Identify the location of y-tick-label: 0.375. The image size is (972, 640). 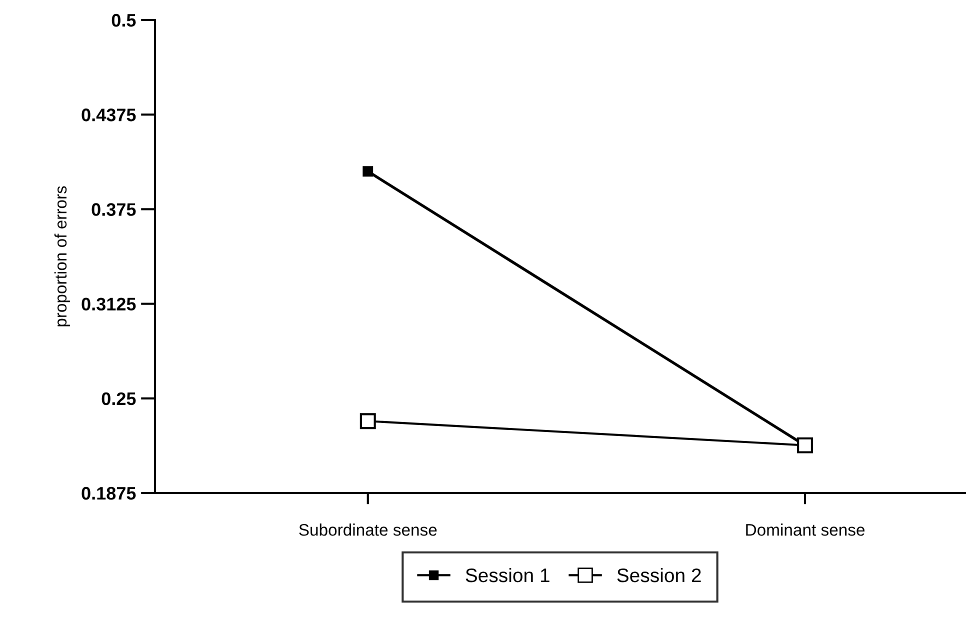
(114, 209).